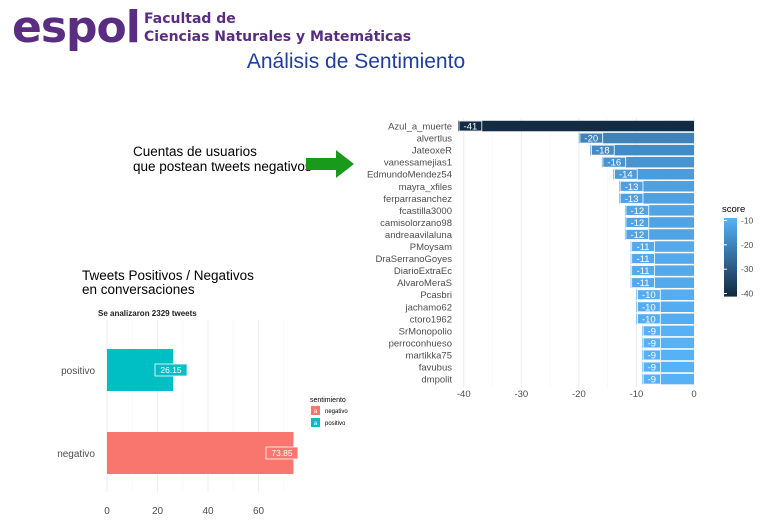  I want to click on user-label: vanessamejias1, so click(418, 163).